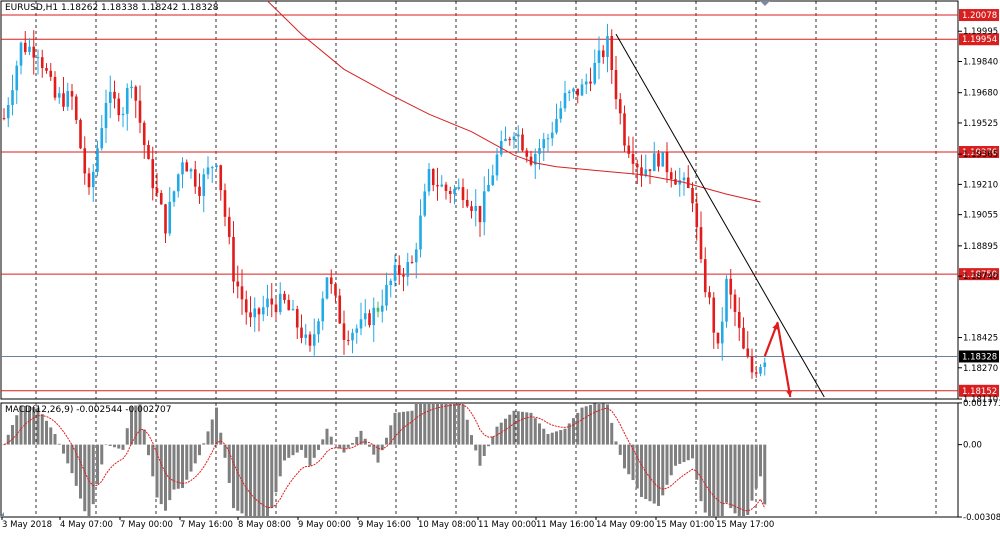  I want to click on current-price-label: 1.18328, so click(979, 357).